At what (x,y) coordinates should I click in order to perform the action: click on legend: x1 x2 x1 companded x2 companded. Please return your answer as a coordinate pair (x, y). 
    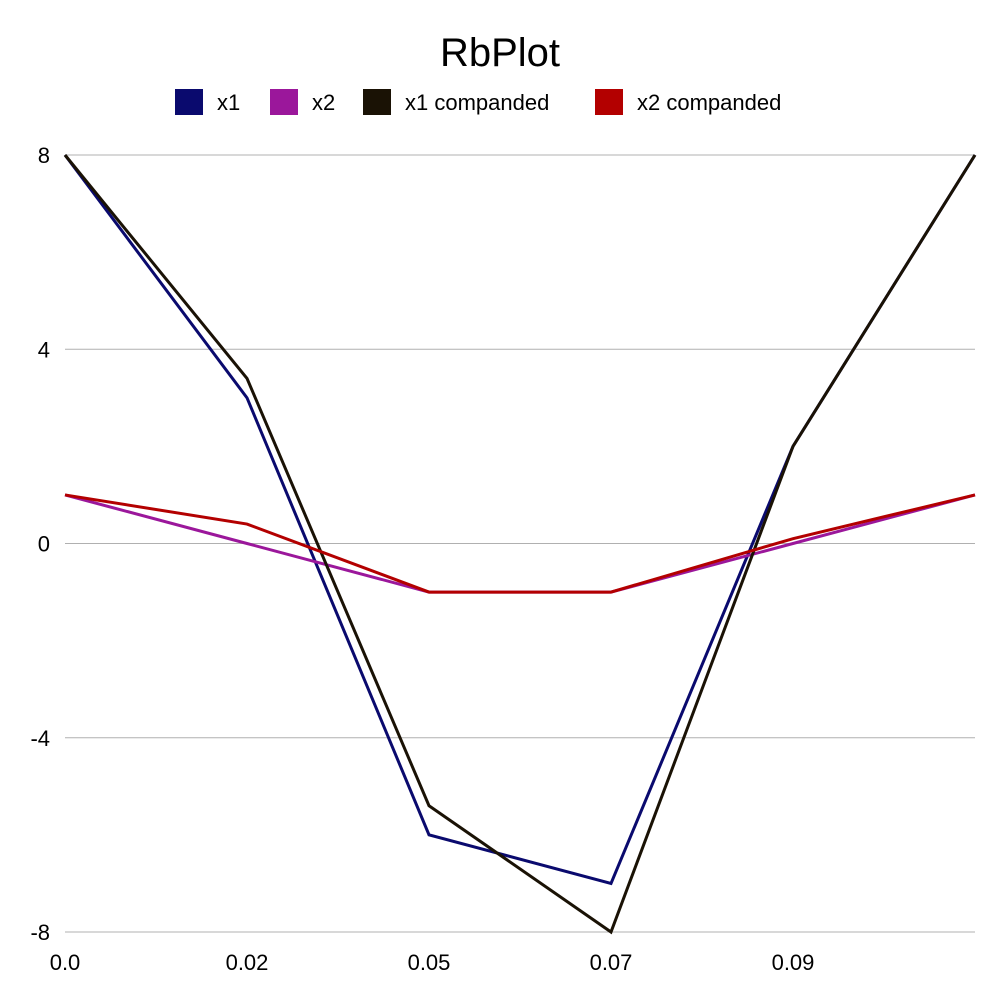
    Looking at the image, I should click on (478, 102).